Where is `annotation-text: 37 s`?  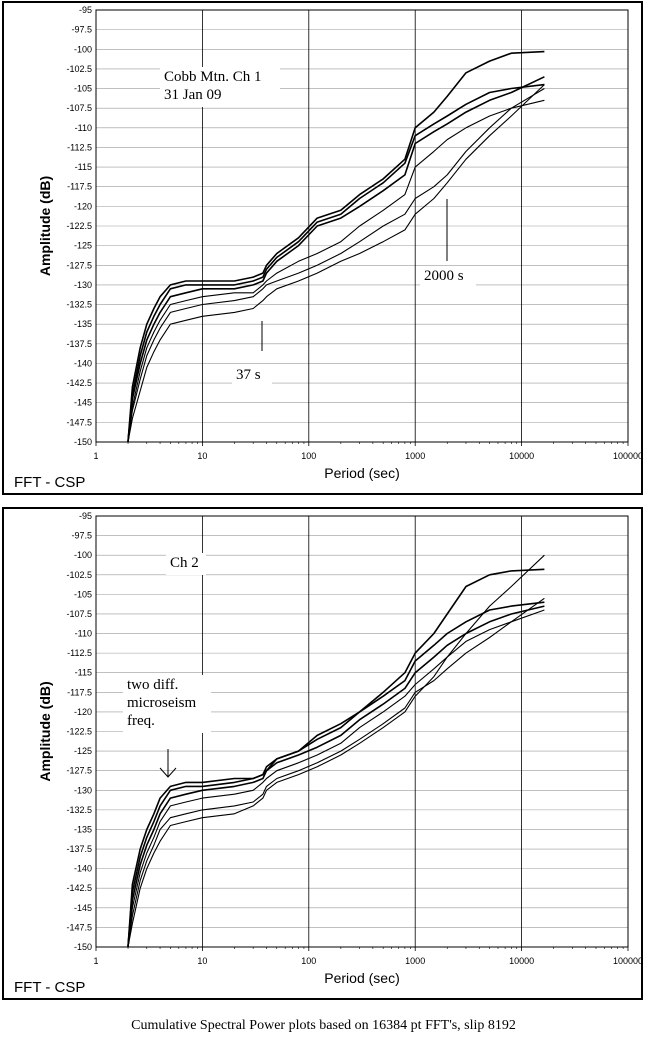 annotation-text: 37 s is located at coordinates (248, 375).